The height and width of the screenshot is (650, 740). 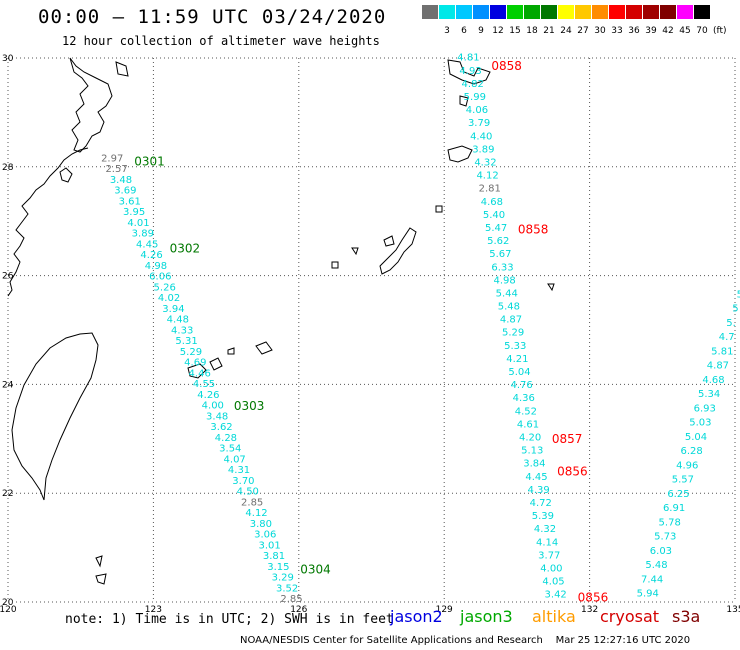 What do you see at coordinates (600, 31) in the screenshot?
I see `legend-label: 30` at bounding box center [600, 31].